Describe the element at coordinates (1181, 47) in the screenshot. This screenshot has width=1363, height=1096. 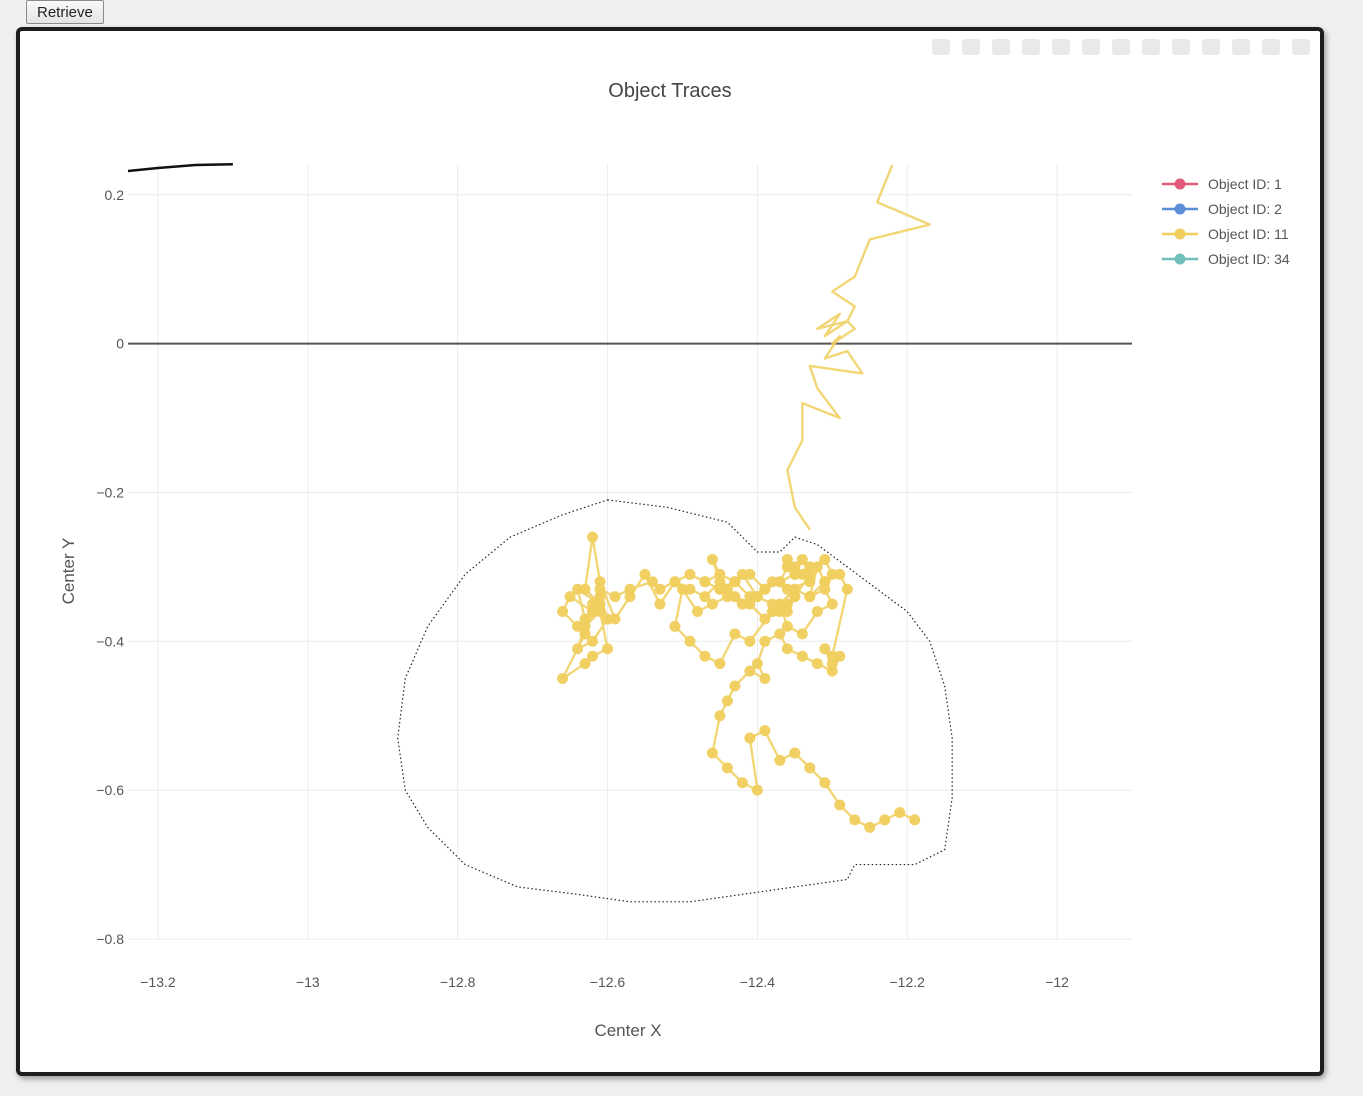
I see `reset-axes-icon` at that location.